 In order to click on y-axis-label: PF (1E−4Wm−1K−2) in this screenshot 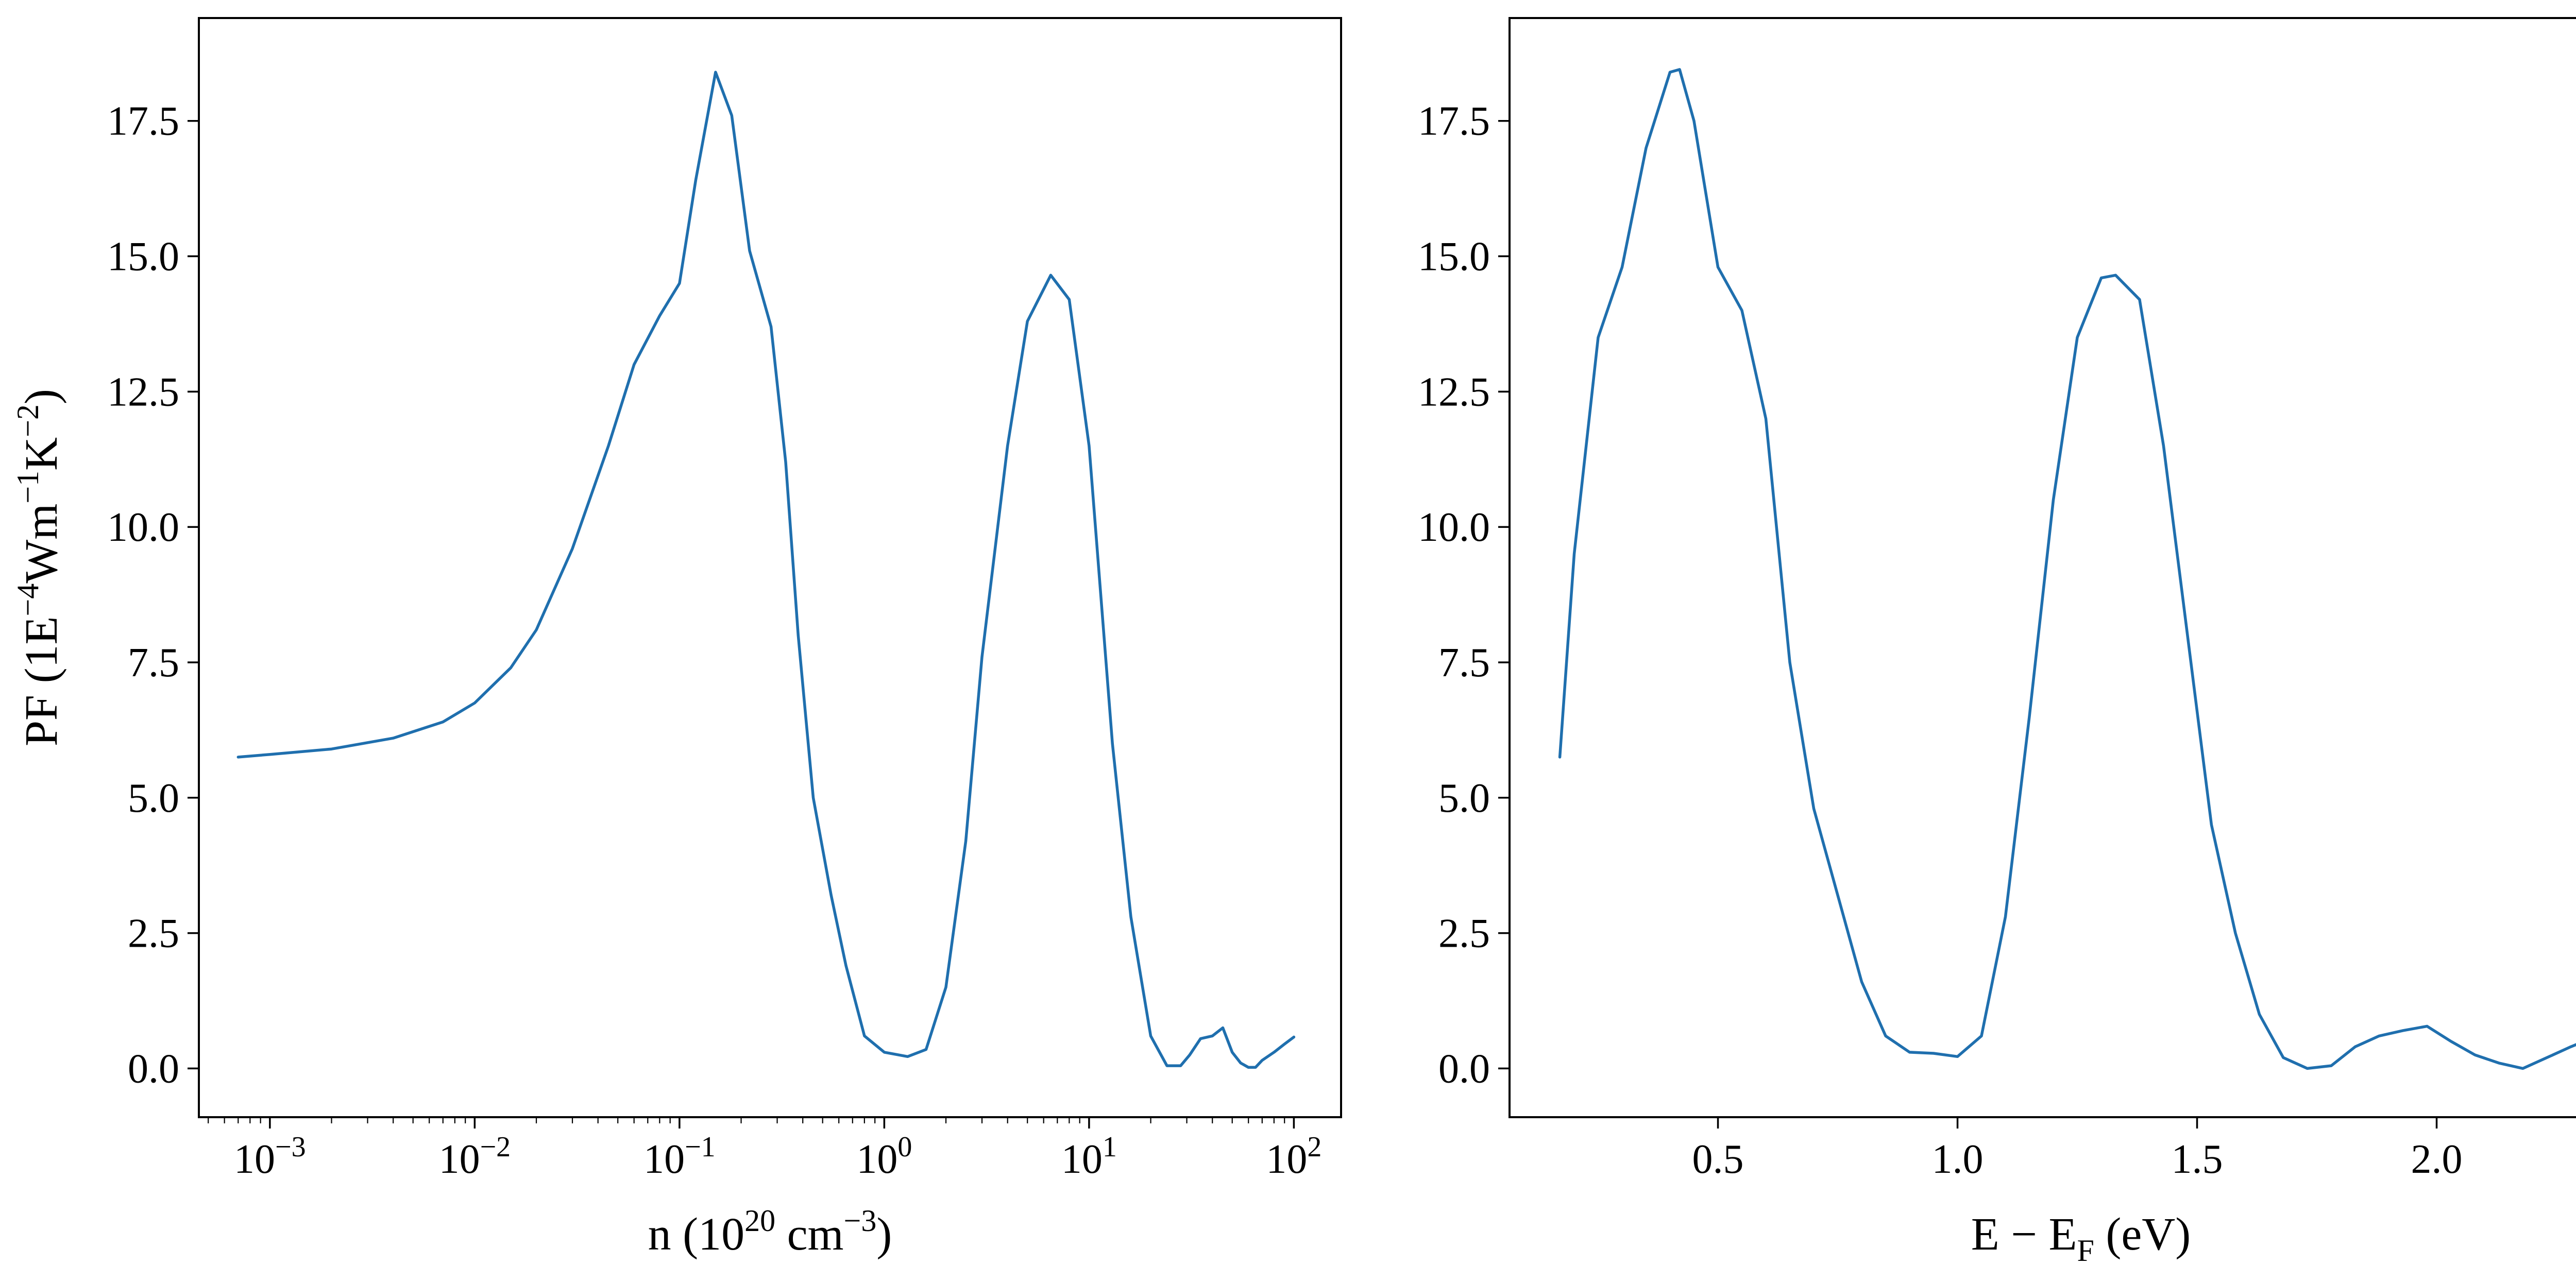, I will do `click(39, 567)`.